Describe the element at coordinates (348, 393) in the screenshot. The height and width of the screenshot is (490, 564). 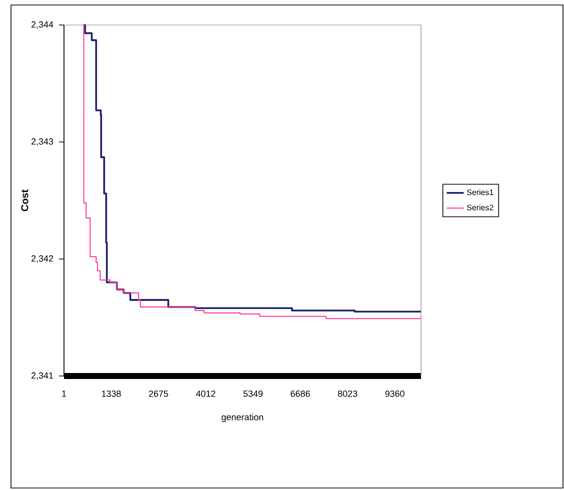
I see `x-tick-label: 8023` at that location.